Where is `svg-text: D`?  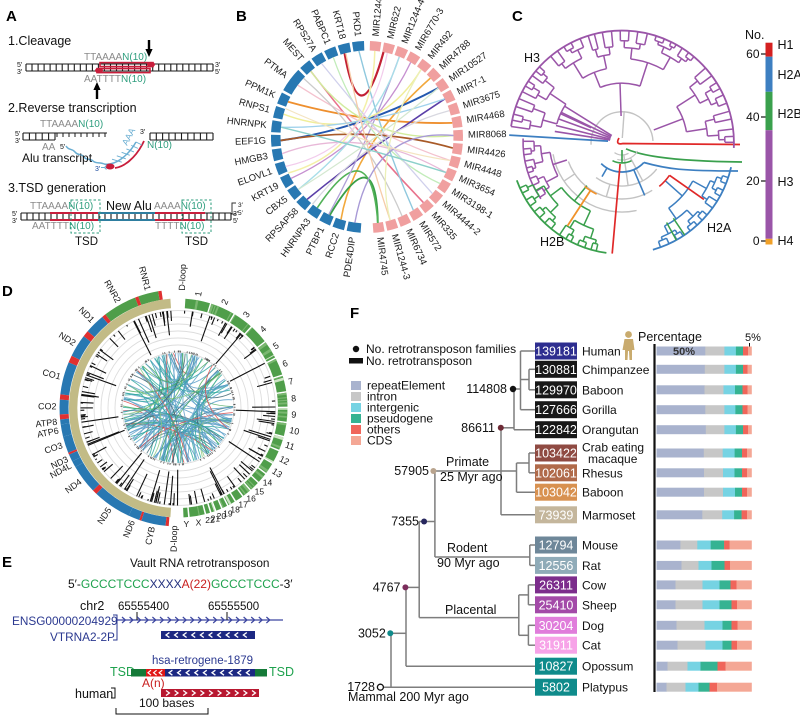
svg-text: D is located at coordinates (7, 291).